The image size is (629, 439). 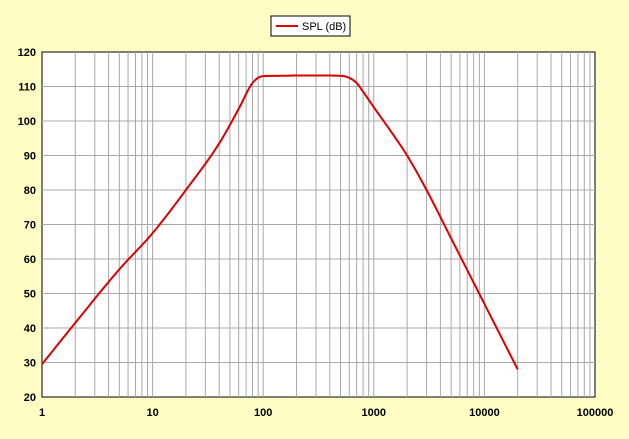 What do you see at coordinates (30, 398) in the screenshot?
I see `y-tick-label: 20` at bounding box center [30, 398].